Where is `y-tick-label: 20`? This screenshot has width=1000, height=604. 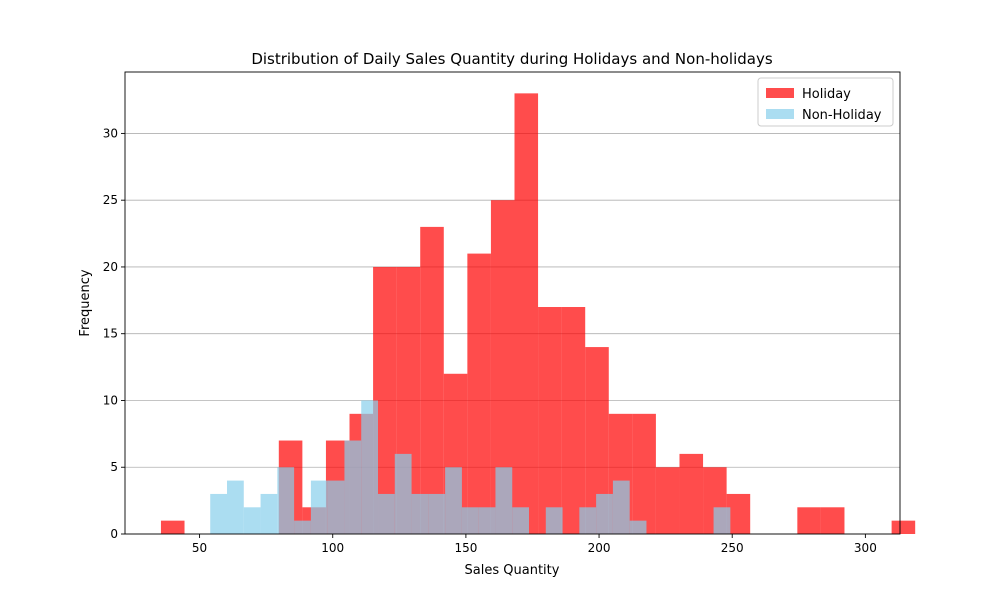 y-tick-label: 20 is located at coordinates (110, 267).